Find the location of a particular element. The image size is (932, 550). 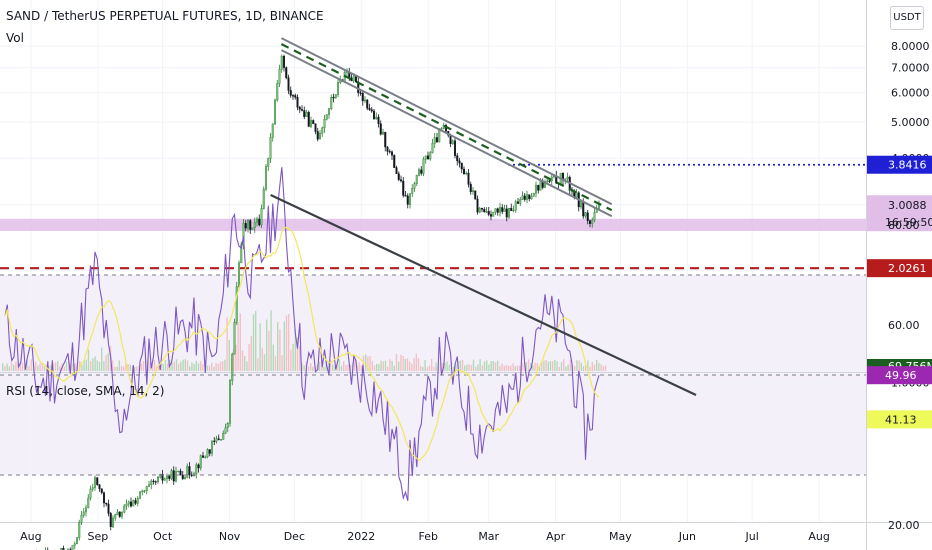

currency-button: USDT is located at coordinates (907, 18).